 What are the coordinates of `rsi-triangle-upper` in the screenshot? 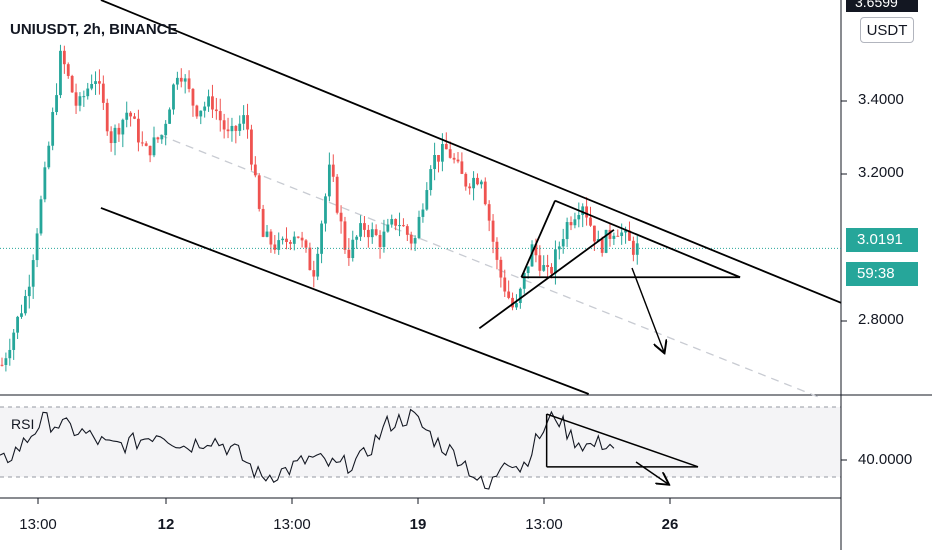 It's located at (622, 440).